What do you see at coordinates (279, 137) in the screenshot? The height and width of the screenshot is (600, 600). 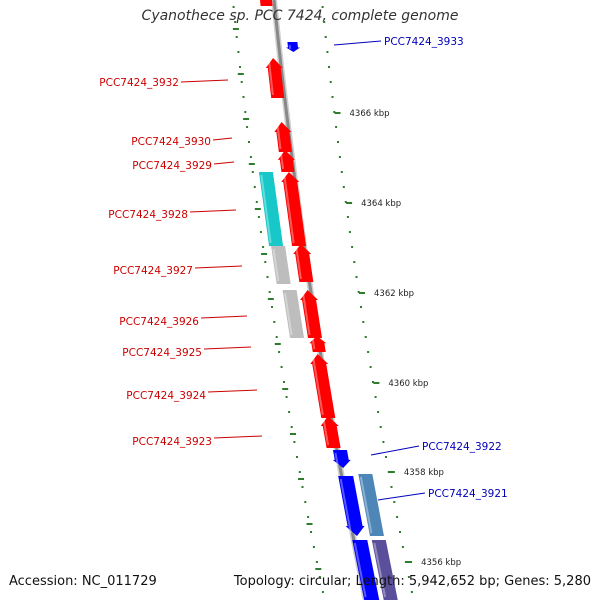 I see `gene-feature-3930-highlight` at bounding box center [279, 137].